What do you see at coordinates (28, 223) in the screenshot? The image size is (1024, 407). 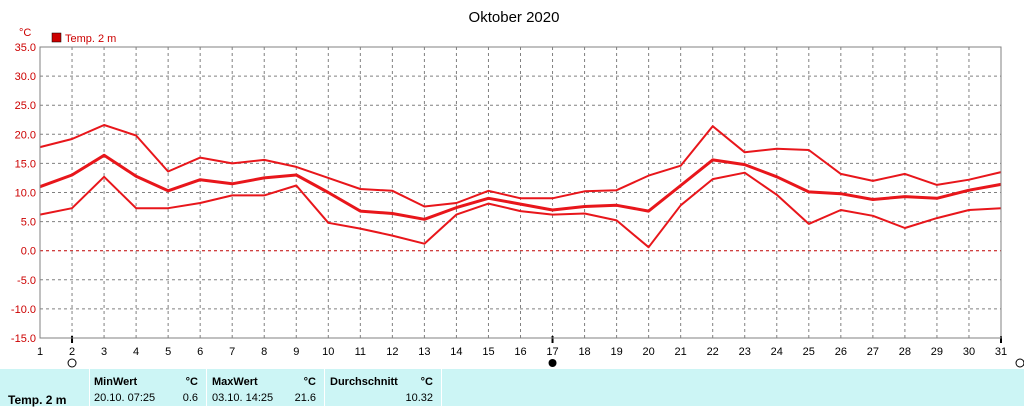 I see `y-tick-label: 5.0` at bounding box center [28, 223].